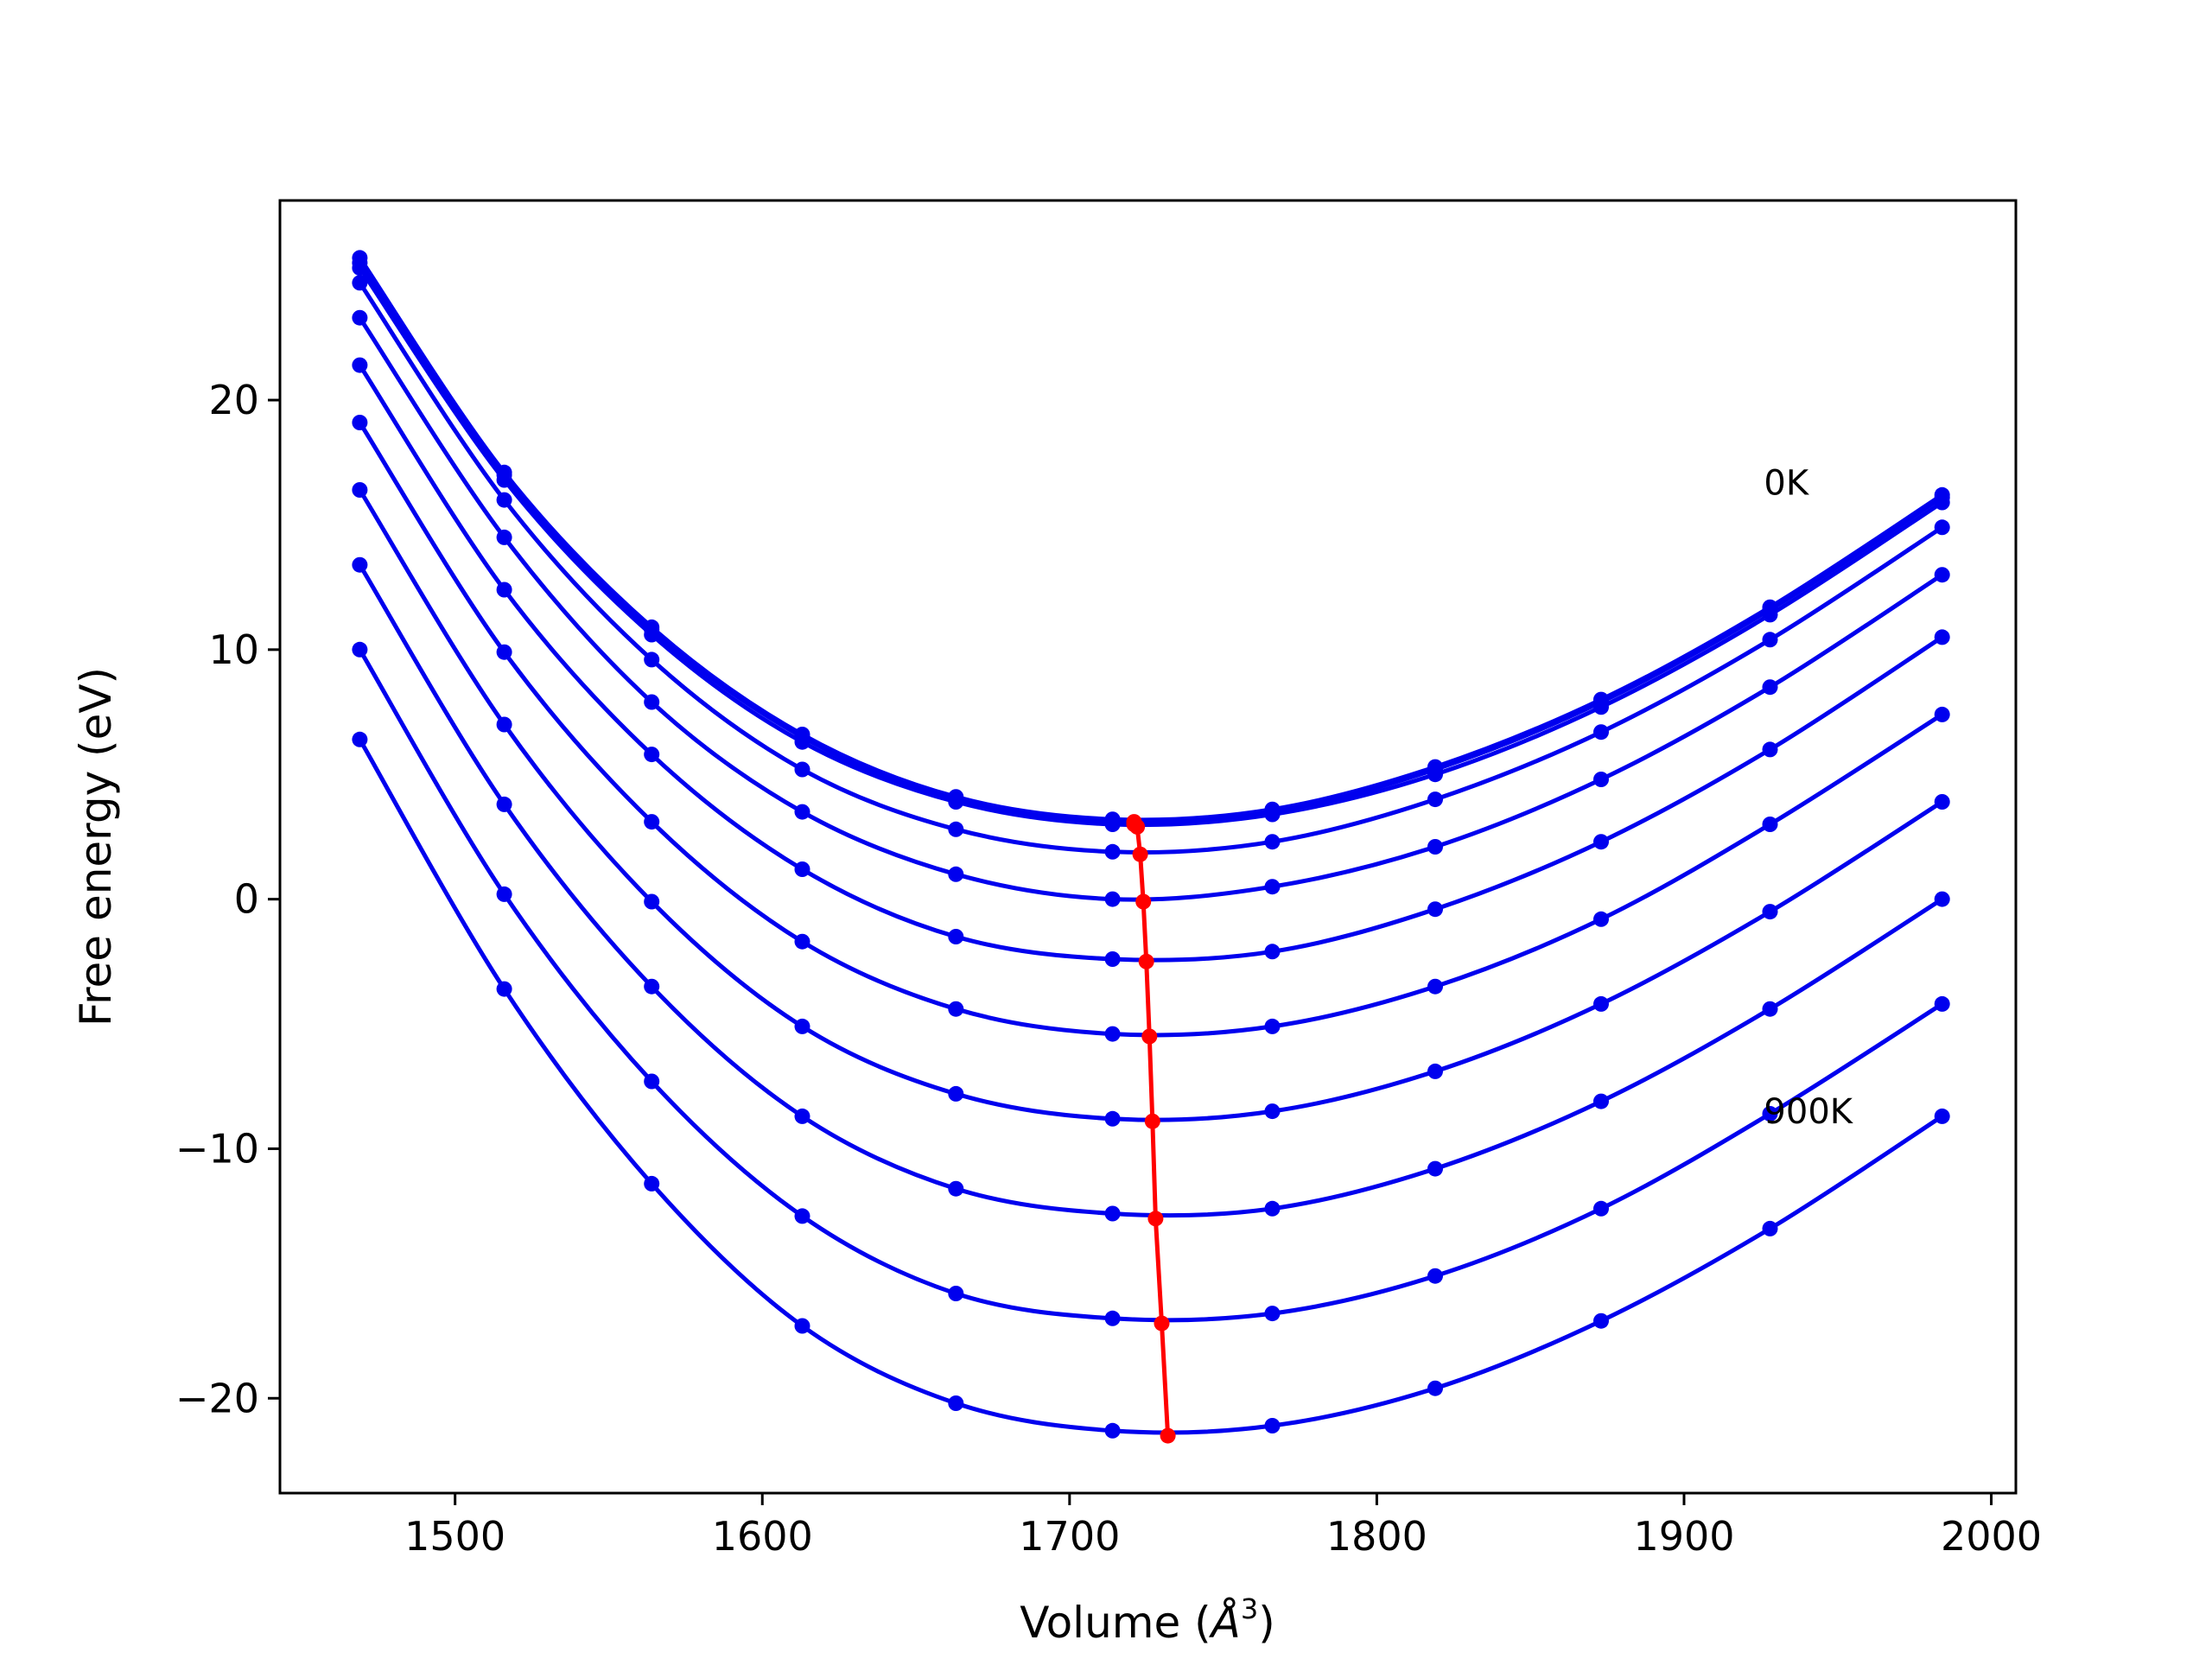 Image resolution: width=2212 pixels, height=1659 pixels. I want to click on x-tick-label-2000: 2000, so click(1991, 1536).